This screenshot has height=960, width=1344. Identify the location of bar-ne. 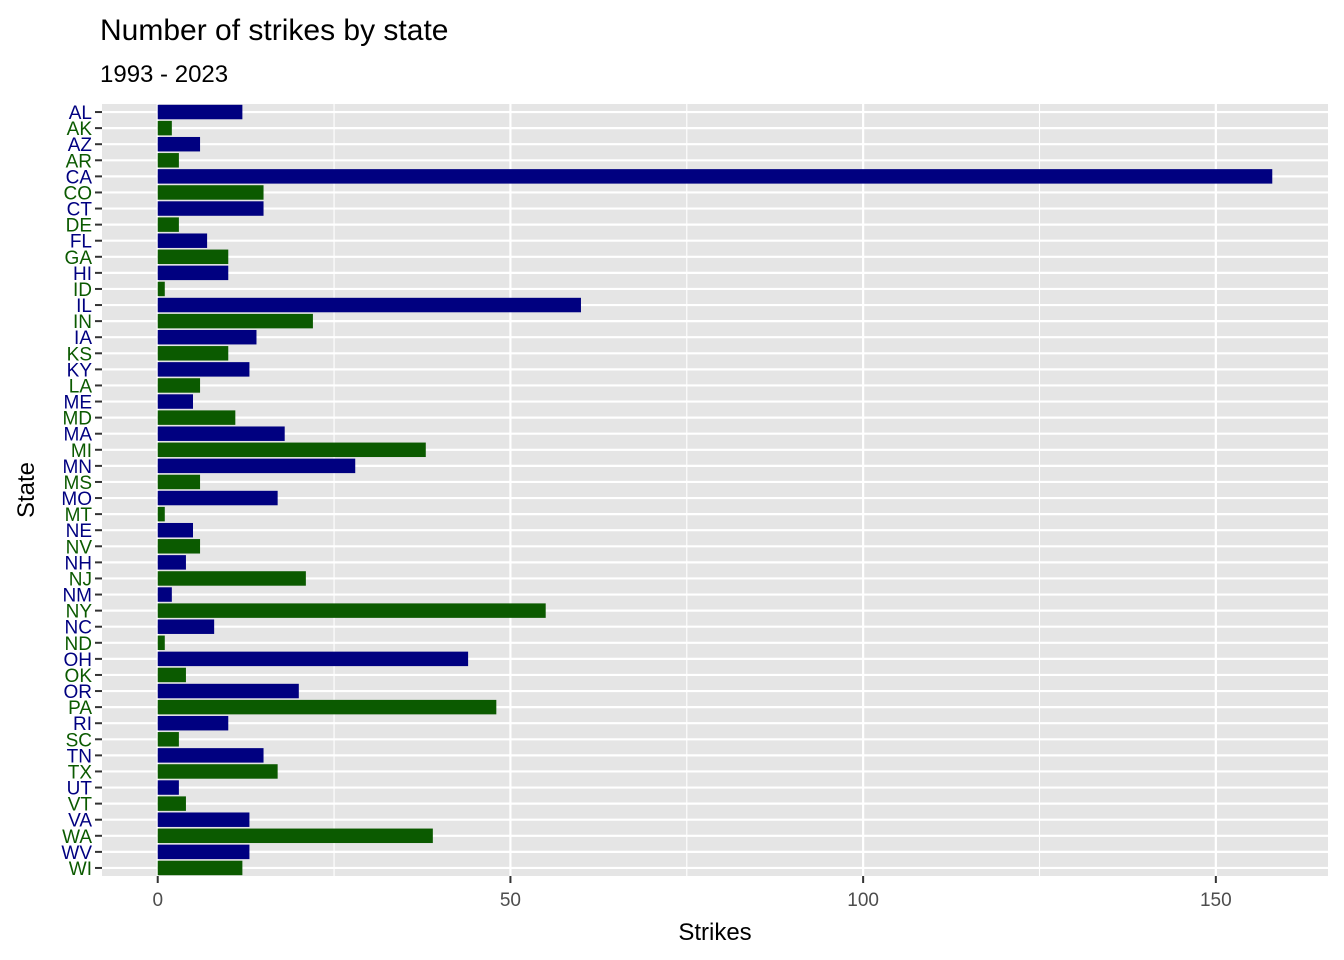
(175, 530).